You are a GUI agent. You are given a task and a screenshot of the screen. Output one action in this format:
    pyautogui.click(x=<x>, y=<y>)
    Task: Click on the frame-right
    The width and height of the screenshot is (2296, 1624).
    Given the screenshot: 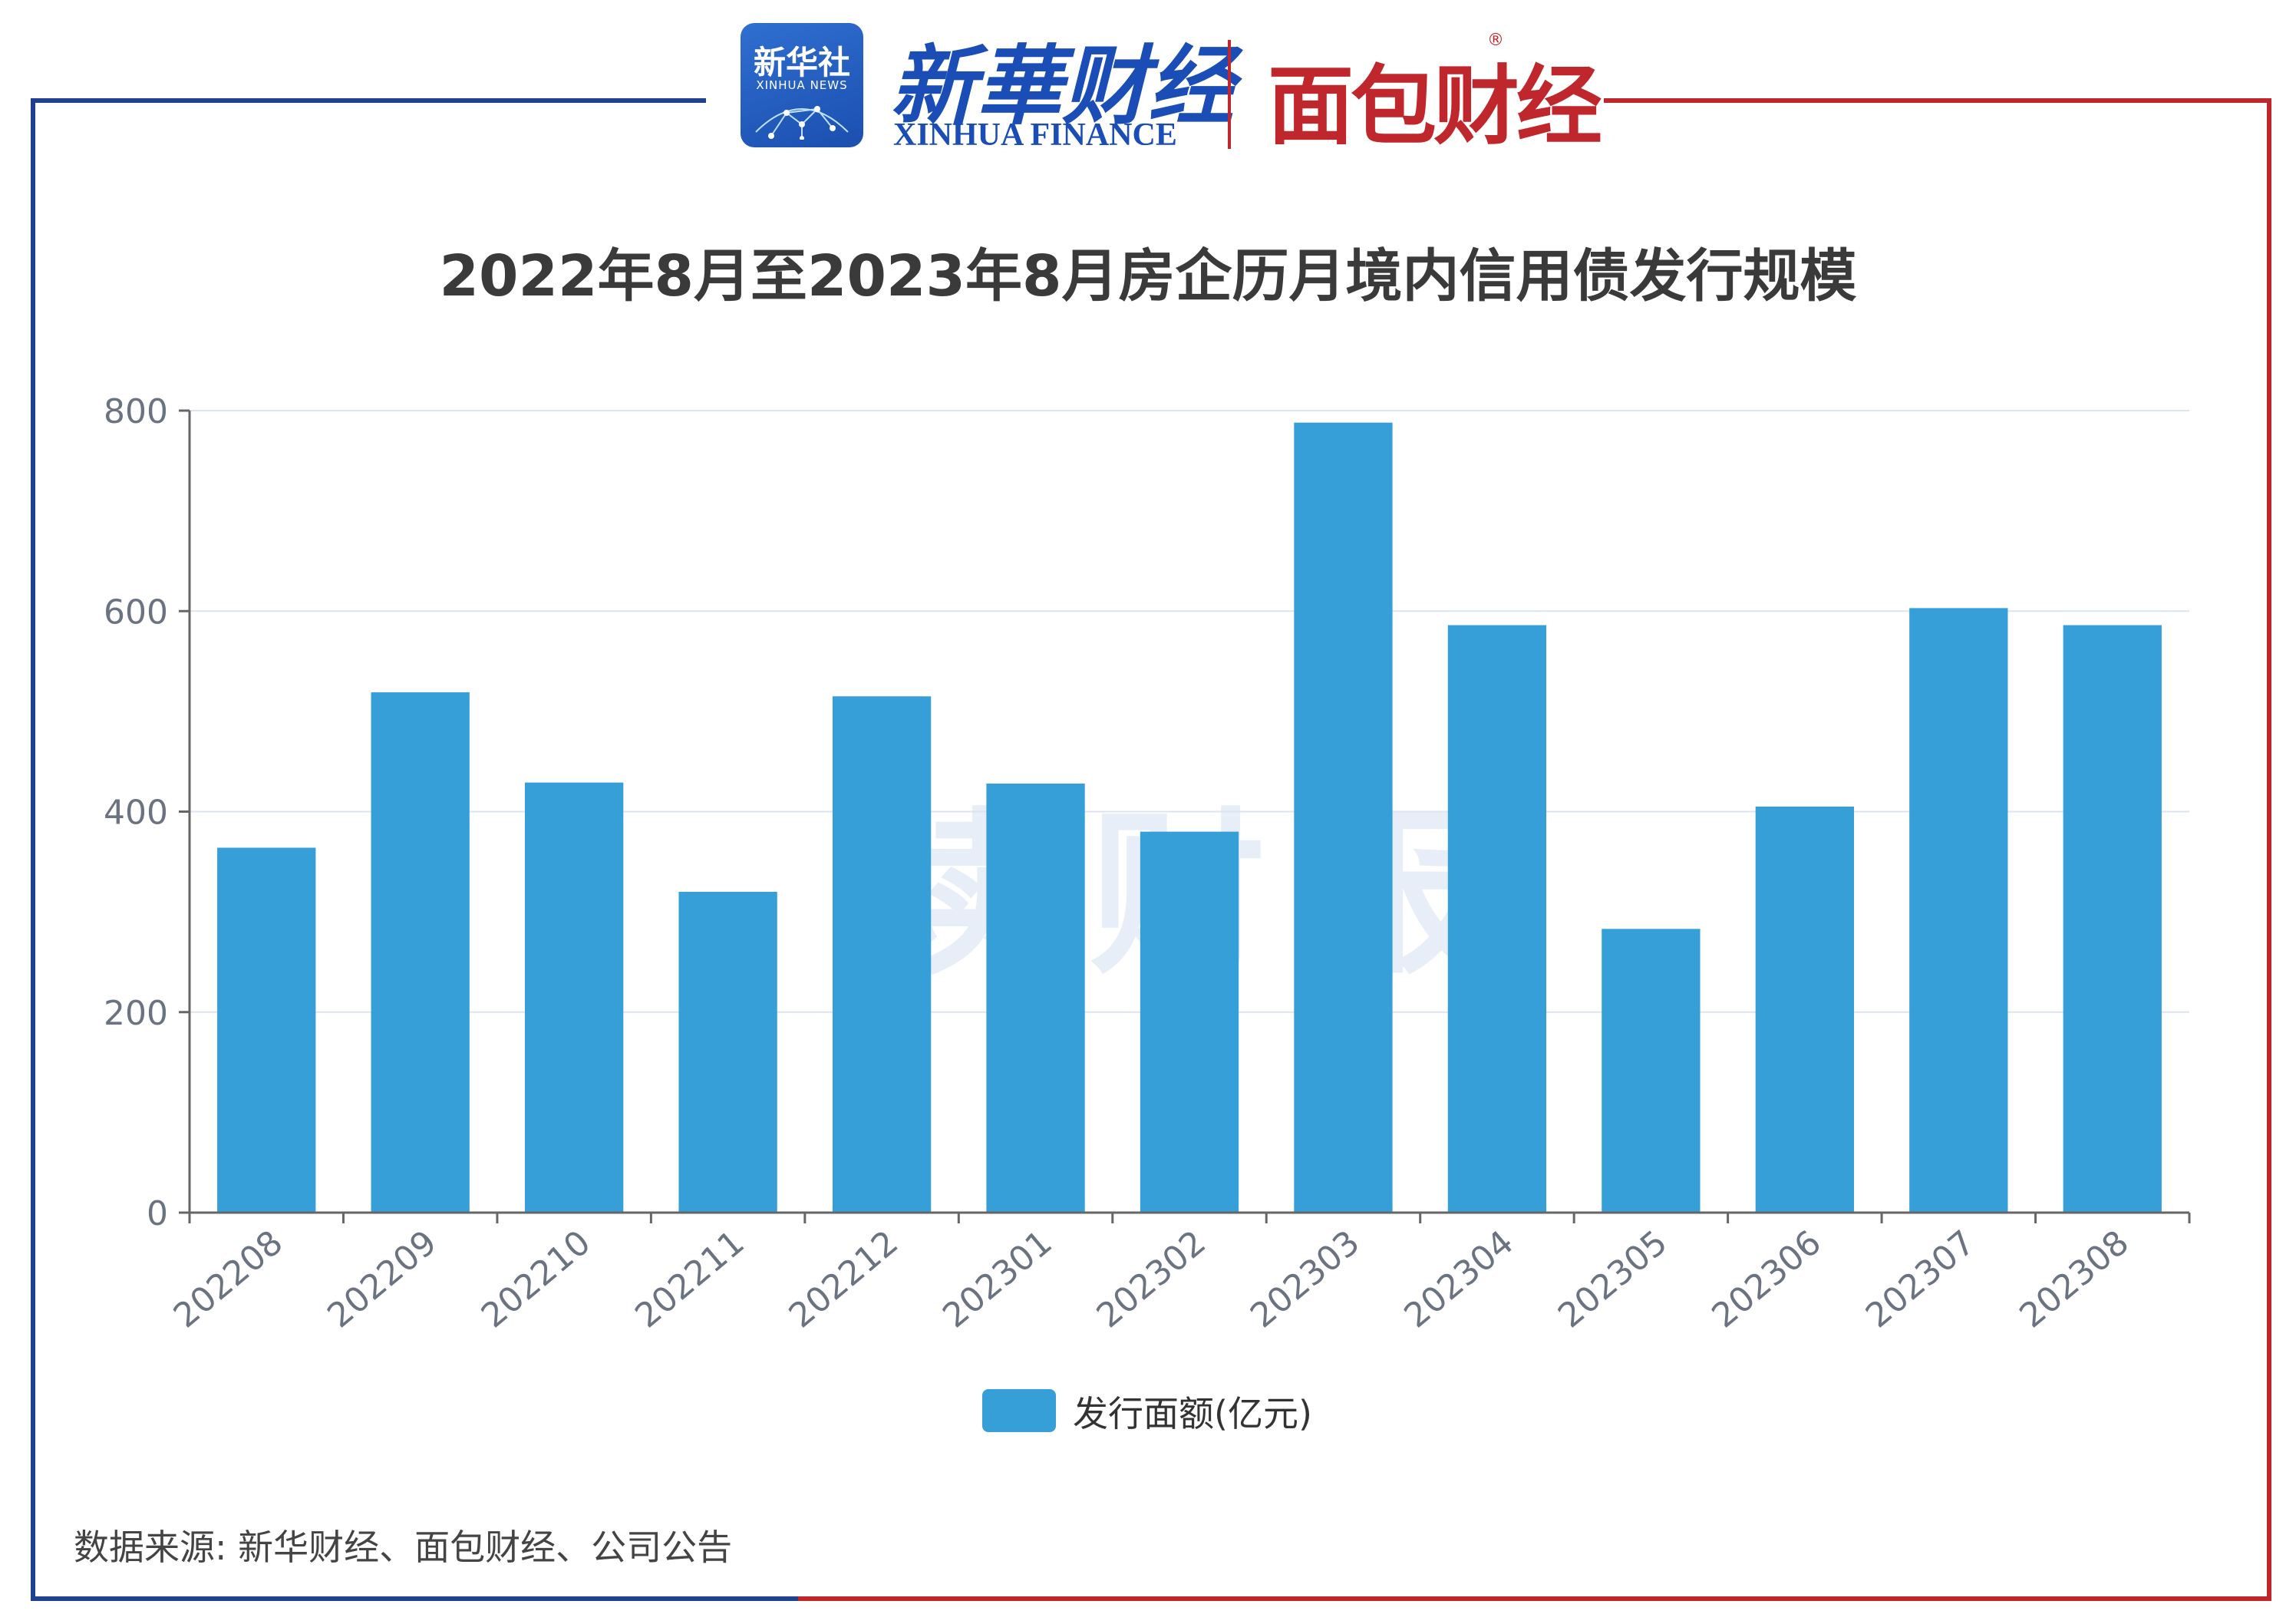 What is the action you would take?
    pyautogui.click(x=2269, y=849)
    